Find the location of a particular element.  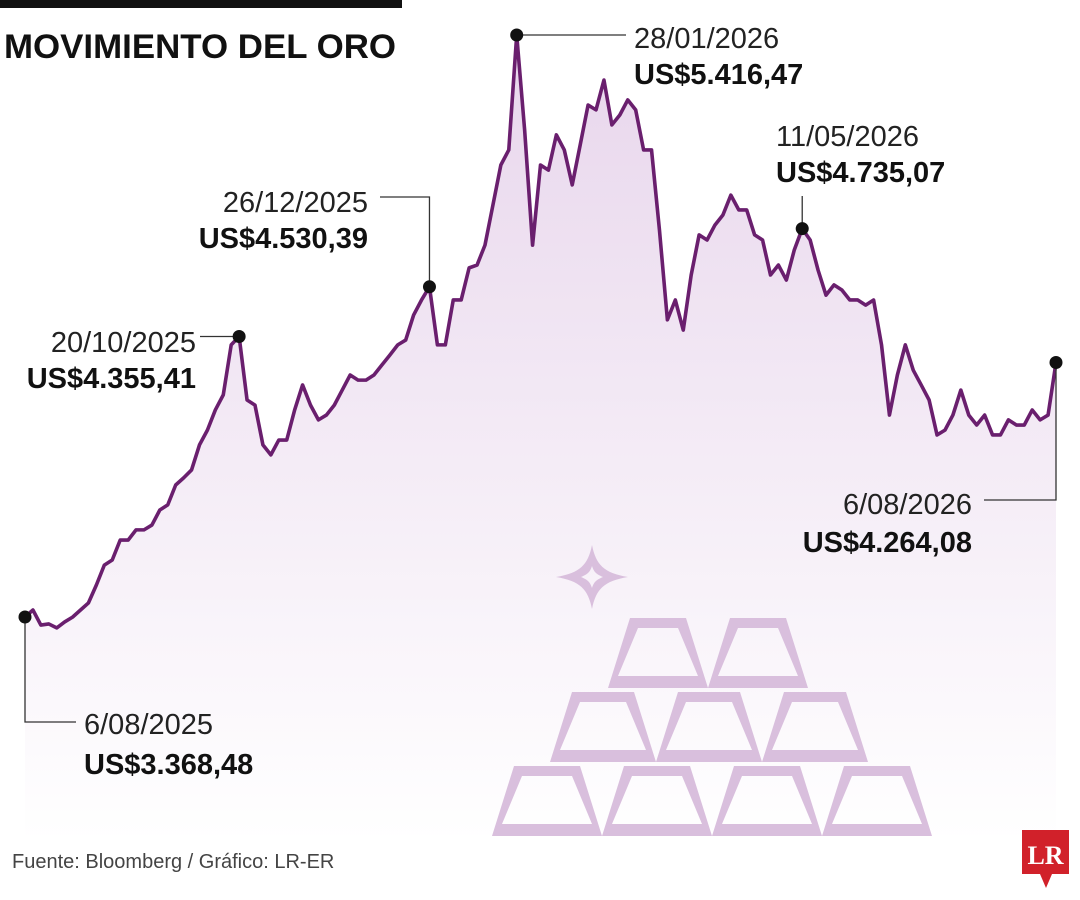

date-label: 6/08/2025 is located at coordinates (148, 725).